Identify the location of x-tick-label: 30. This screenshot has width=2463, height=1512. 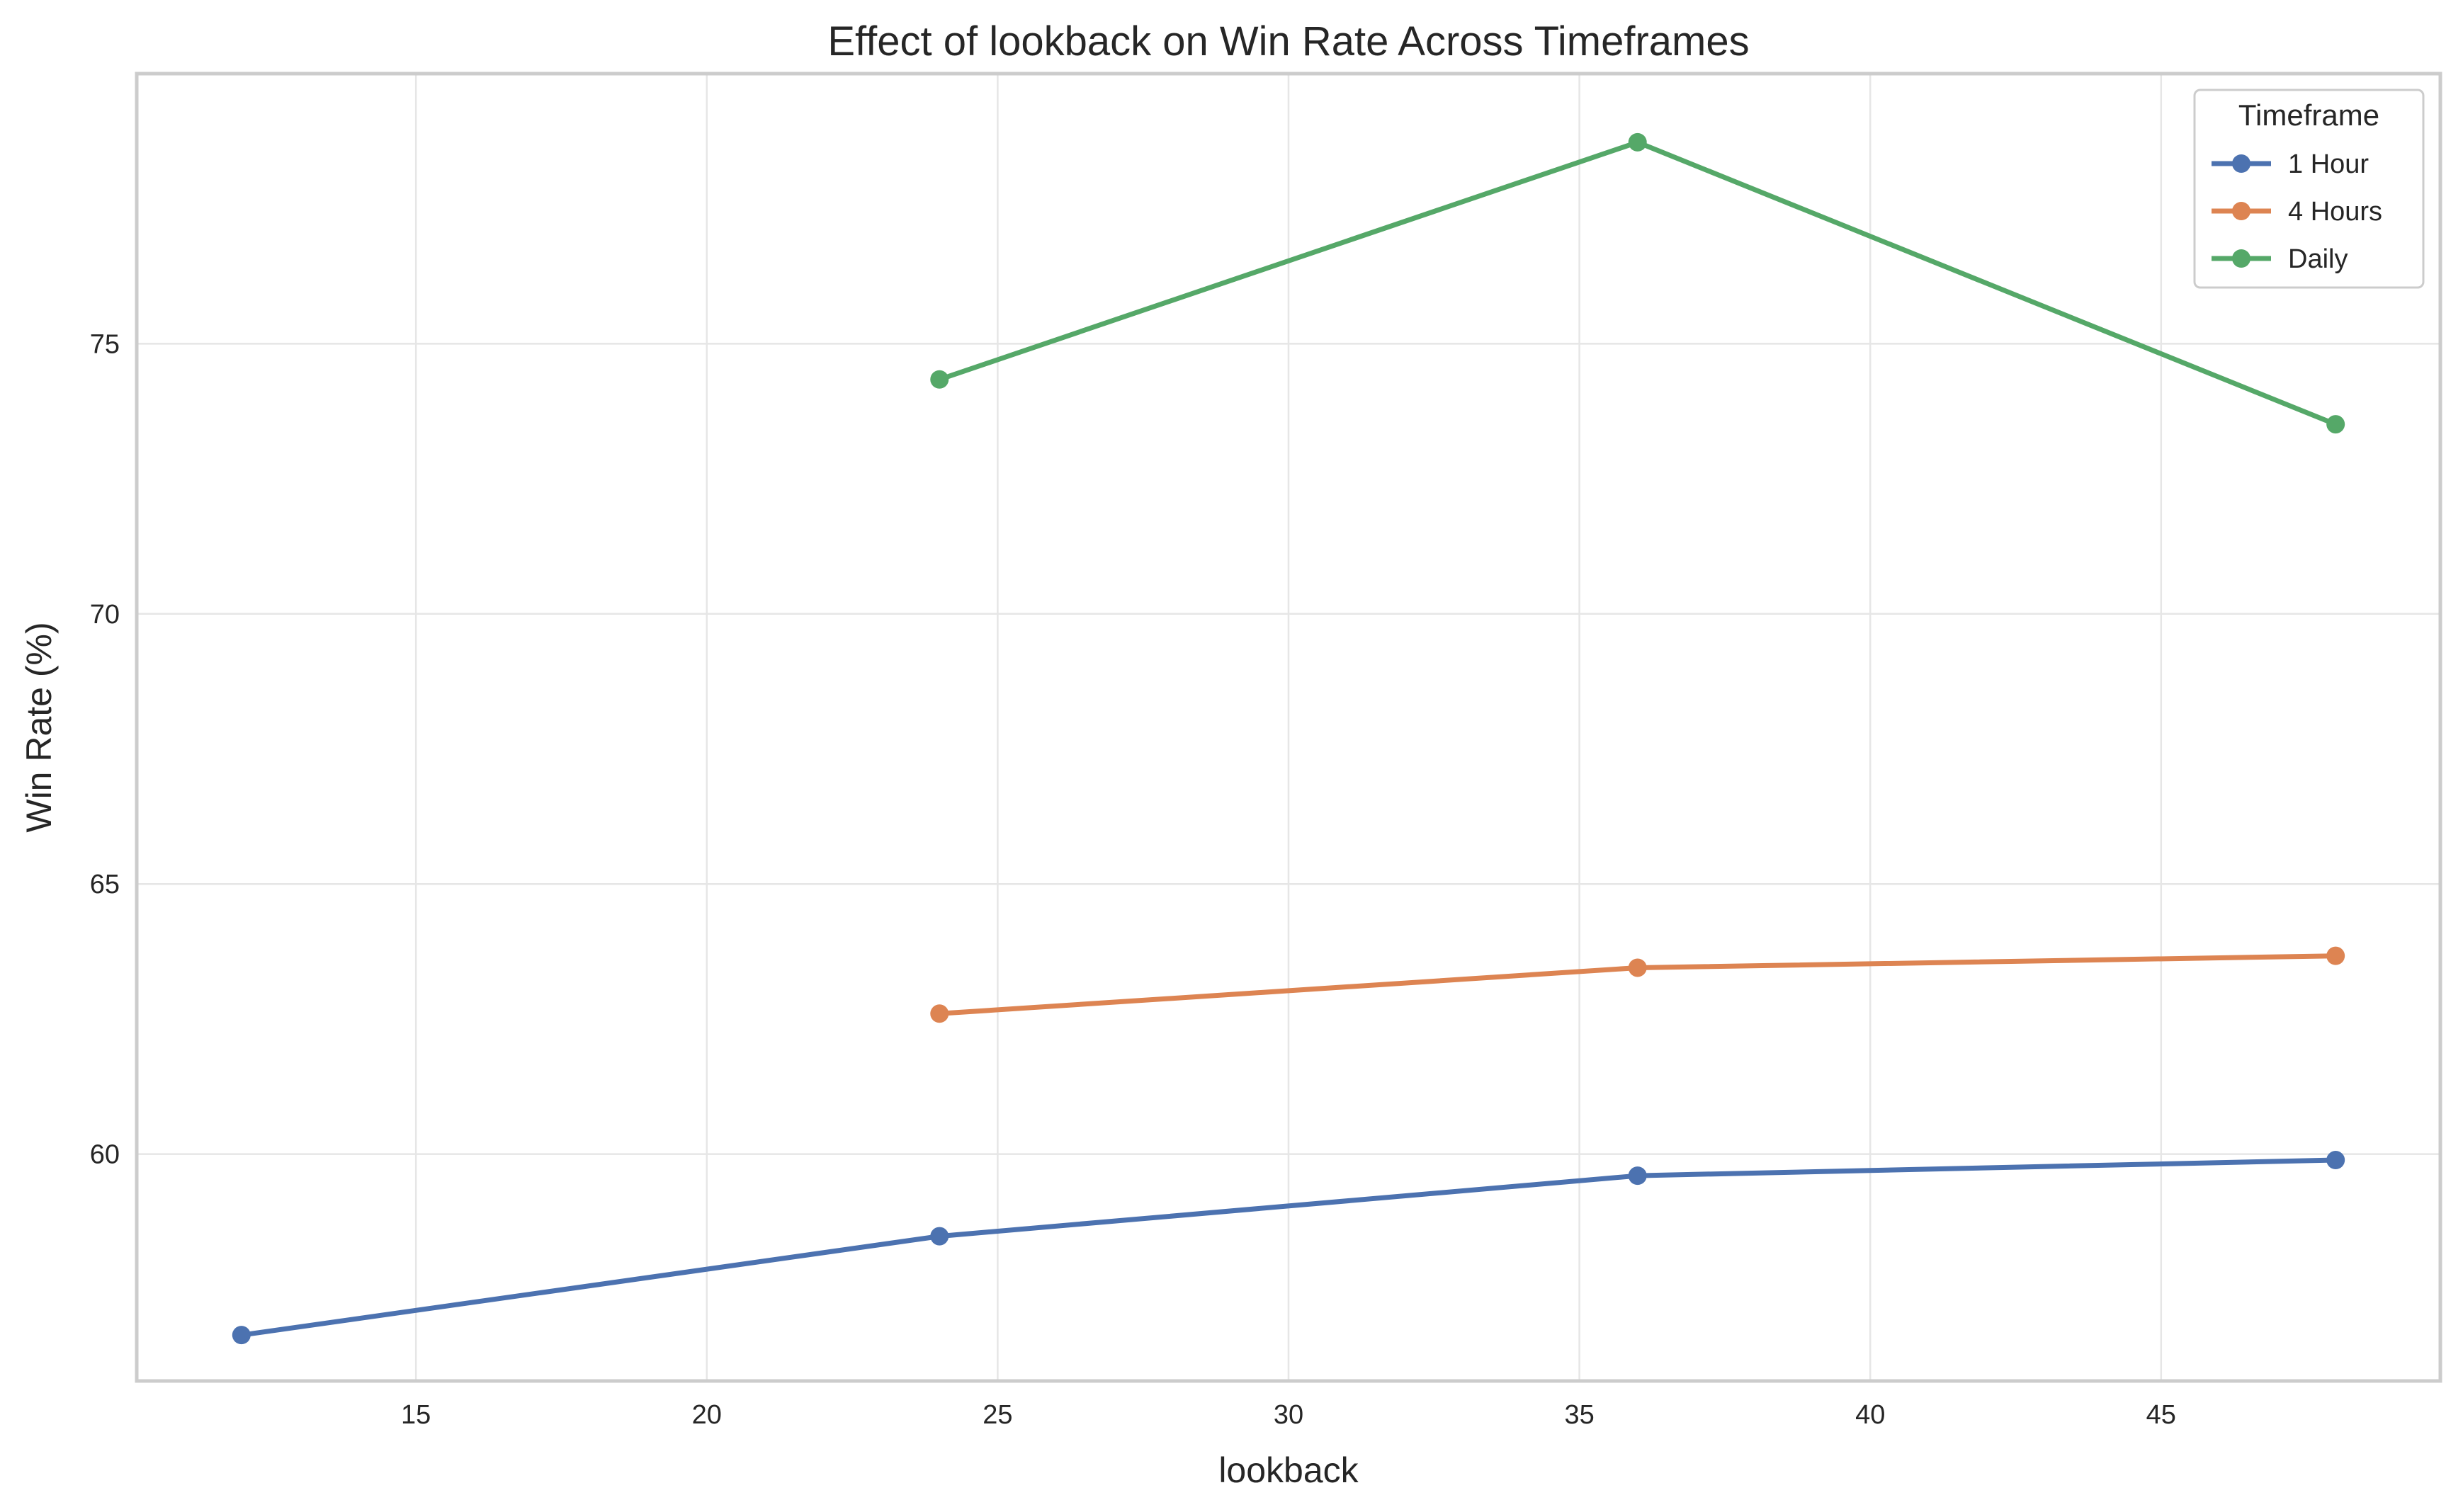
(1288, 1415).